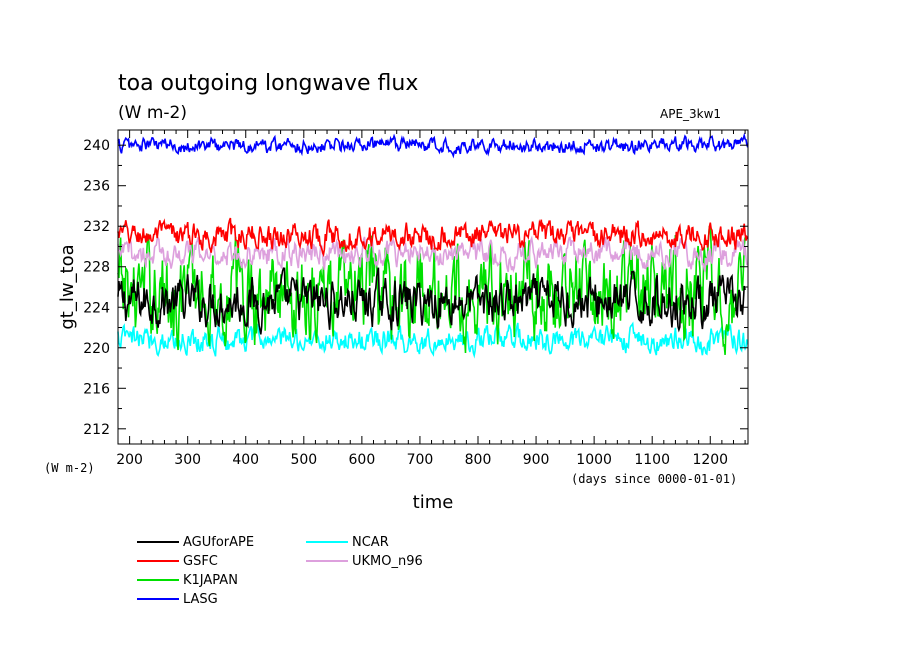 The image size is (904, 654). Describe the element at coordinates (200, 561) in the screenshot. I see `legend-label: GSFC` at that location.